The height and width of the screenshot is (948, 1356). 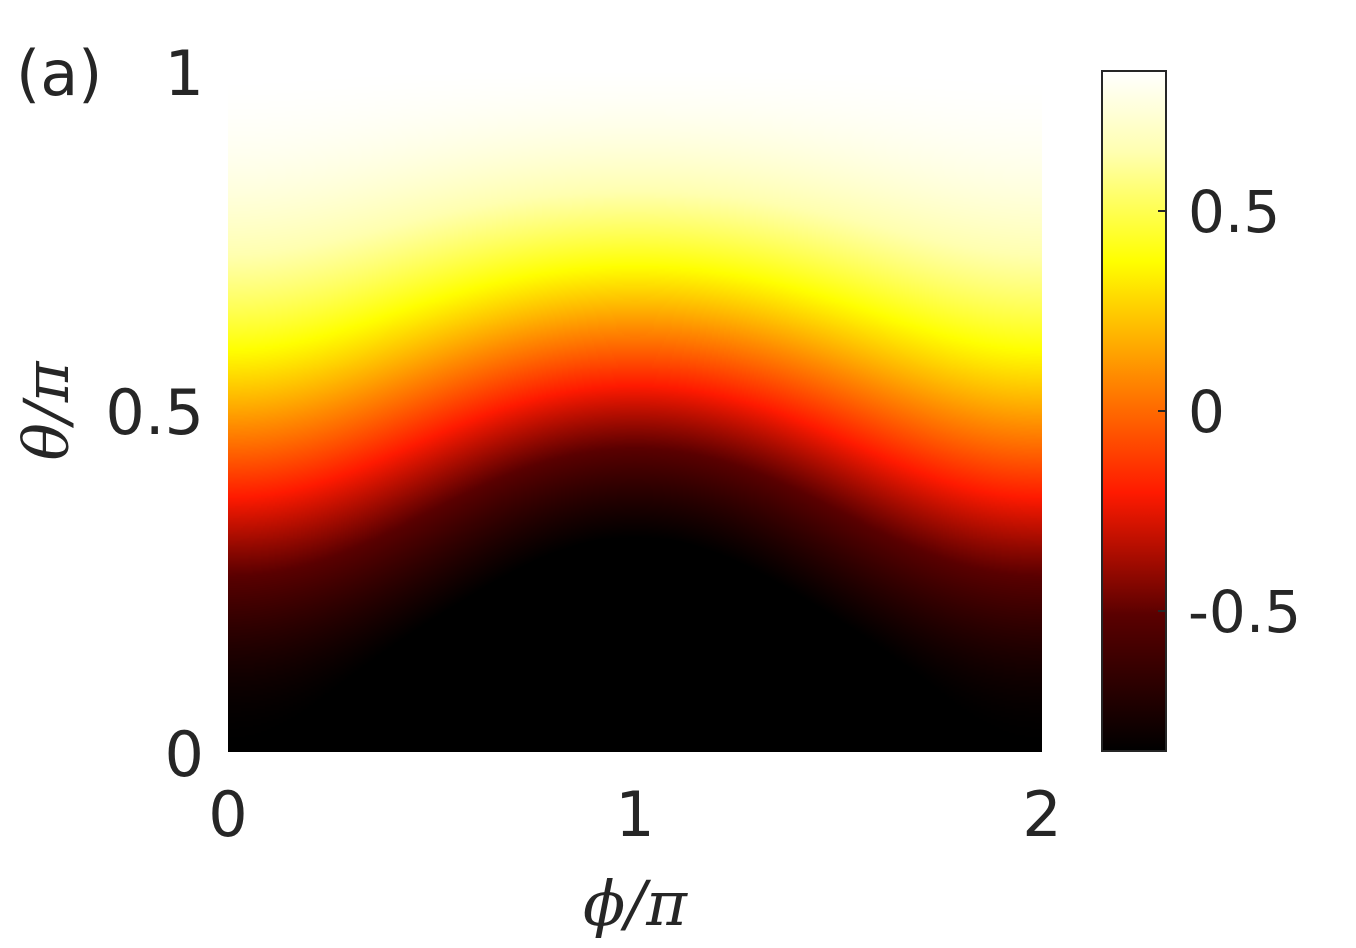 What do you see at coordinates (184, 73) in the screenshot?
I see `y-tick-label: 1` at bounding box center [184, 73].